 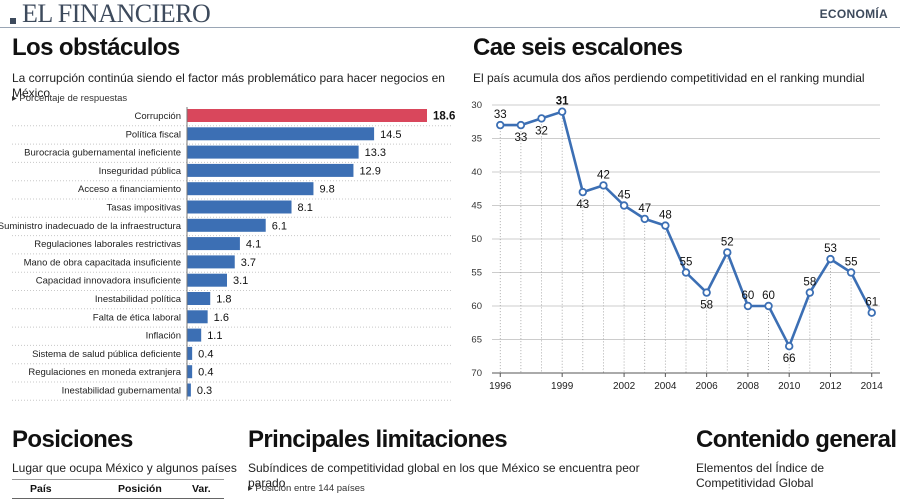 I want to click on bar-value-label: 12.9, so click(x=369, y=171).